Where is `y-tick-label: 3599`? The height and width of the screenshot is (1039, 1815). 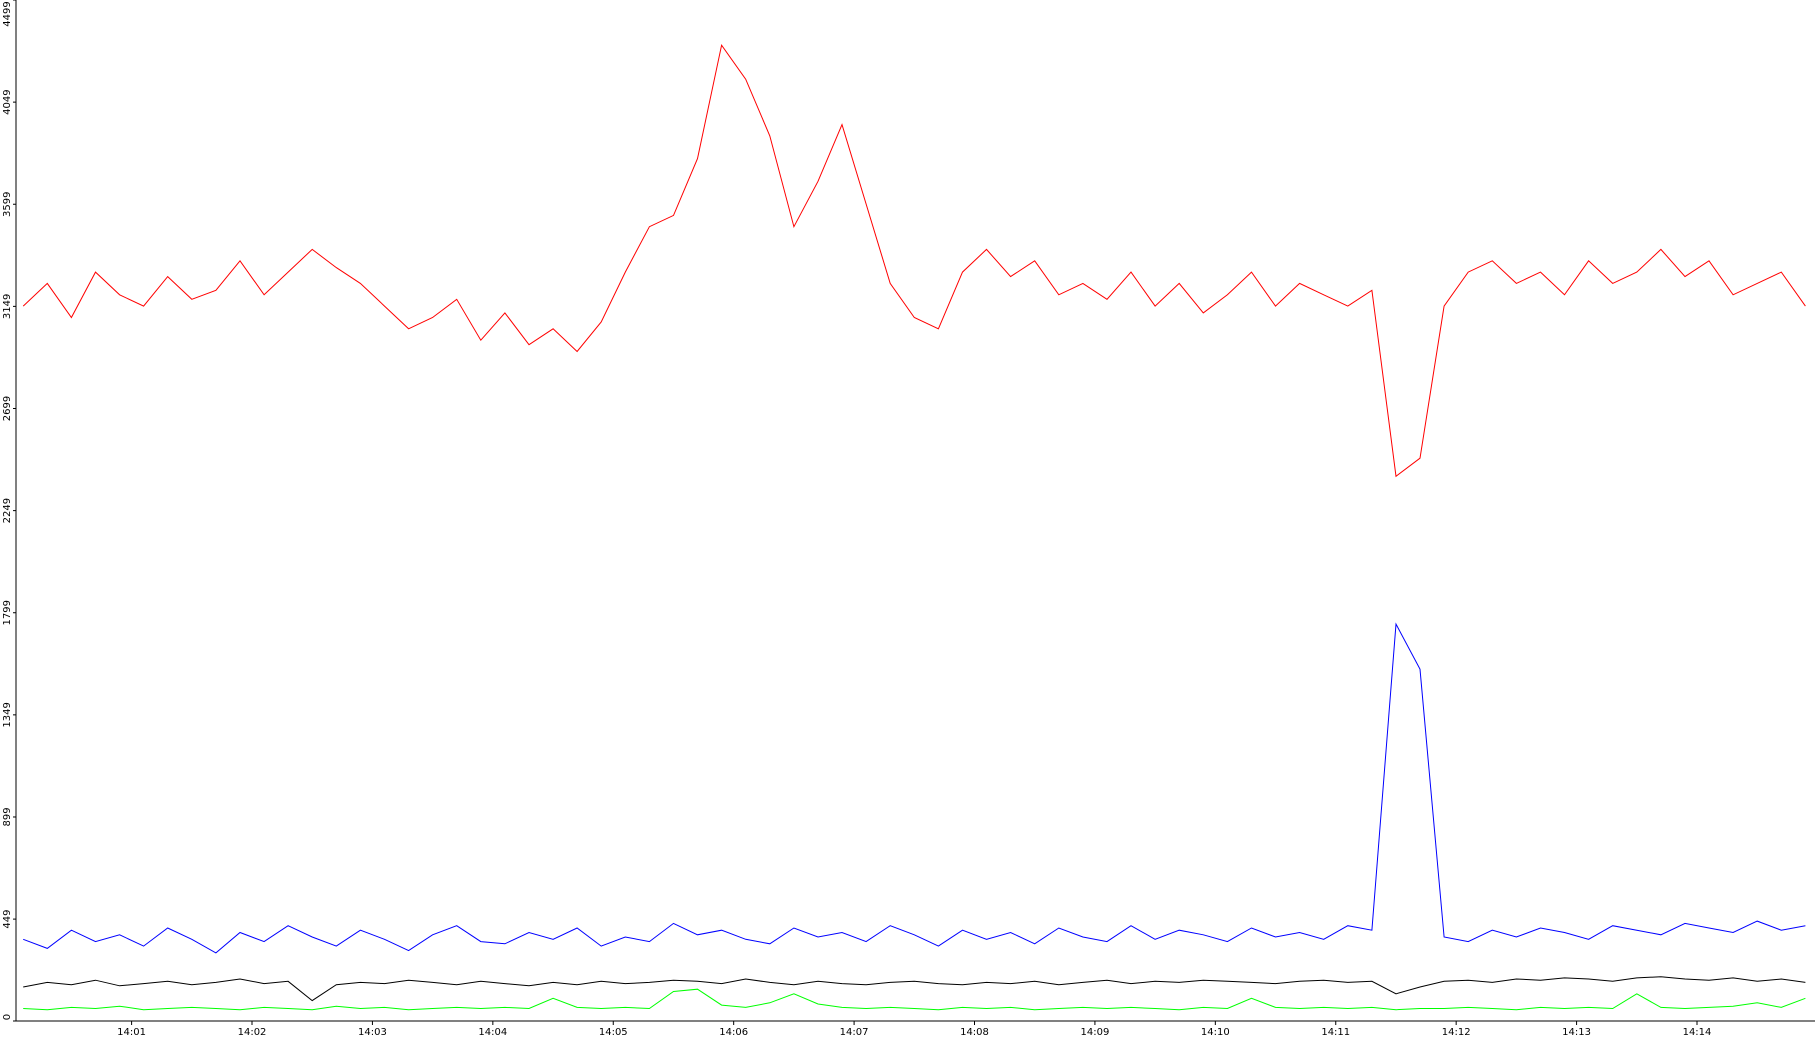
y-tick-label: 3599 is located at coordinates (7, 204).